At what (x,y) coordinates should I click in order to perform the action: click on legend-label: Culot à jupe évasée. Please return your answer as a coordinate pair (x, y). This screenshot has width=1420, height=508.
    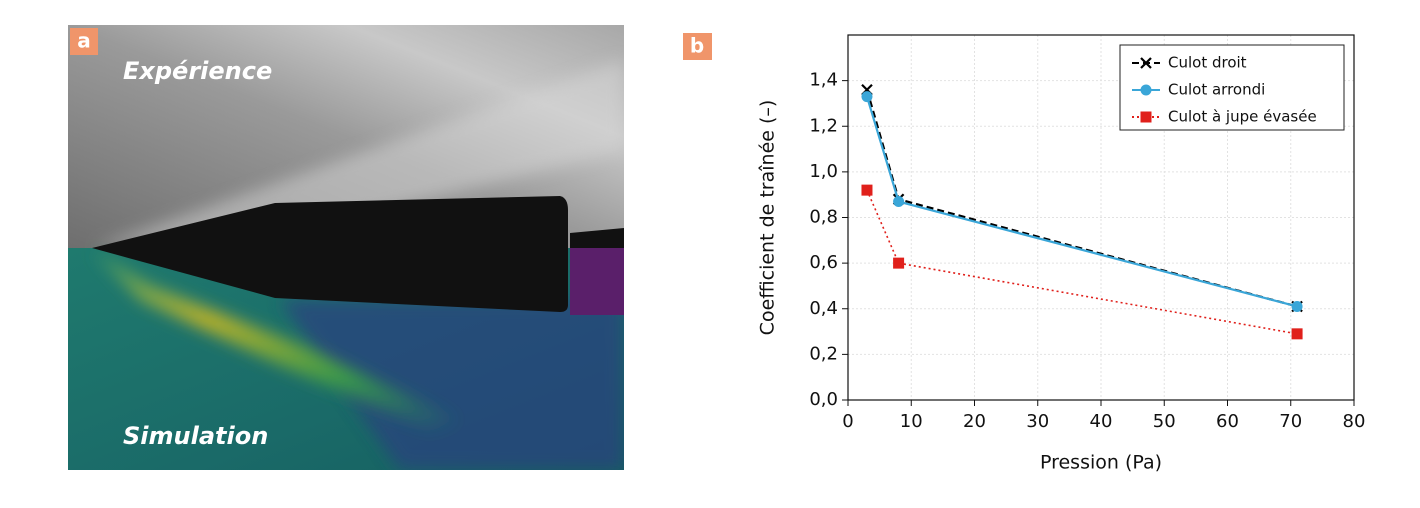
    Looking at the image, I should click on (1242, 117).